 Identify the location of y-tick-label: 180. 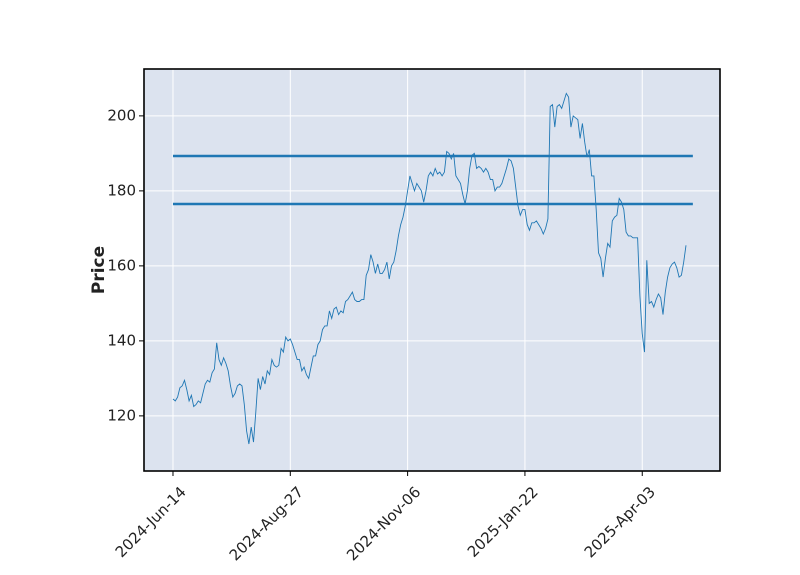
(121, 190).